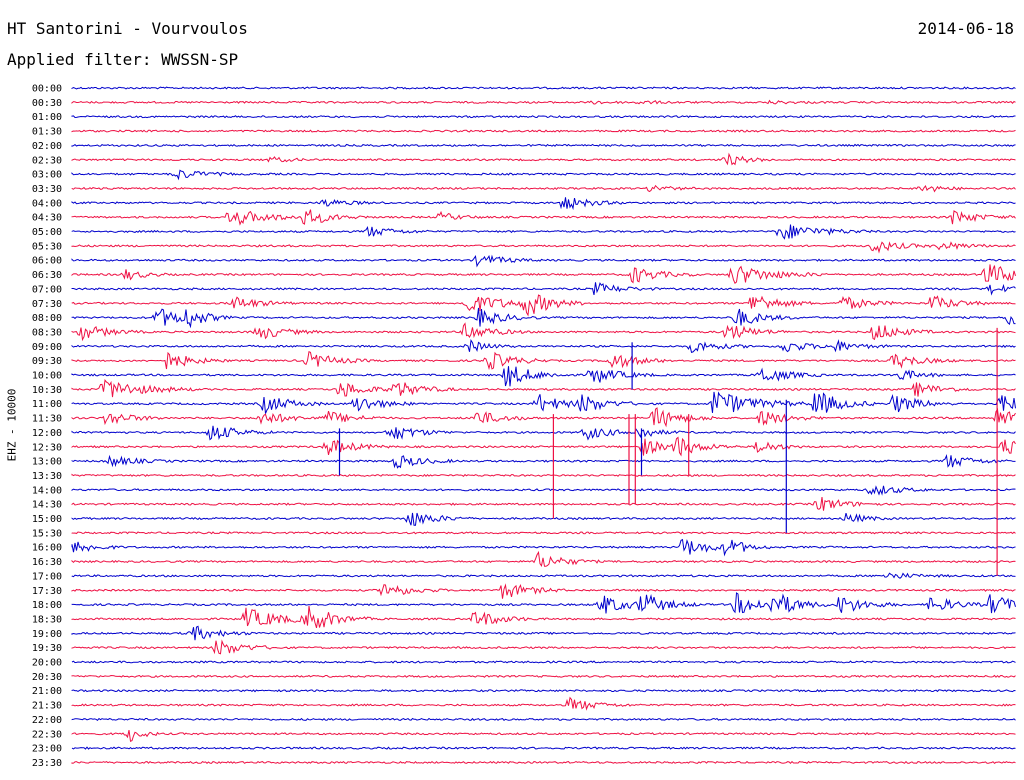  Describe the element at coordinates (47, 706) in the screenshot. I see `time-label-2130: 21:30` at that location.